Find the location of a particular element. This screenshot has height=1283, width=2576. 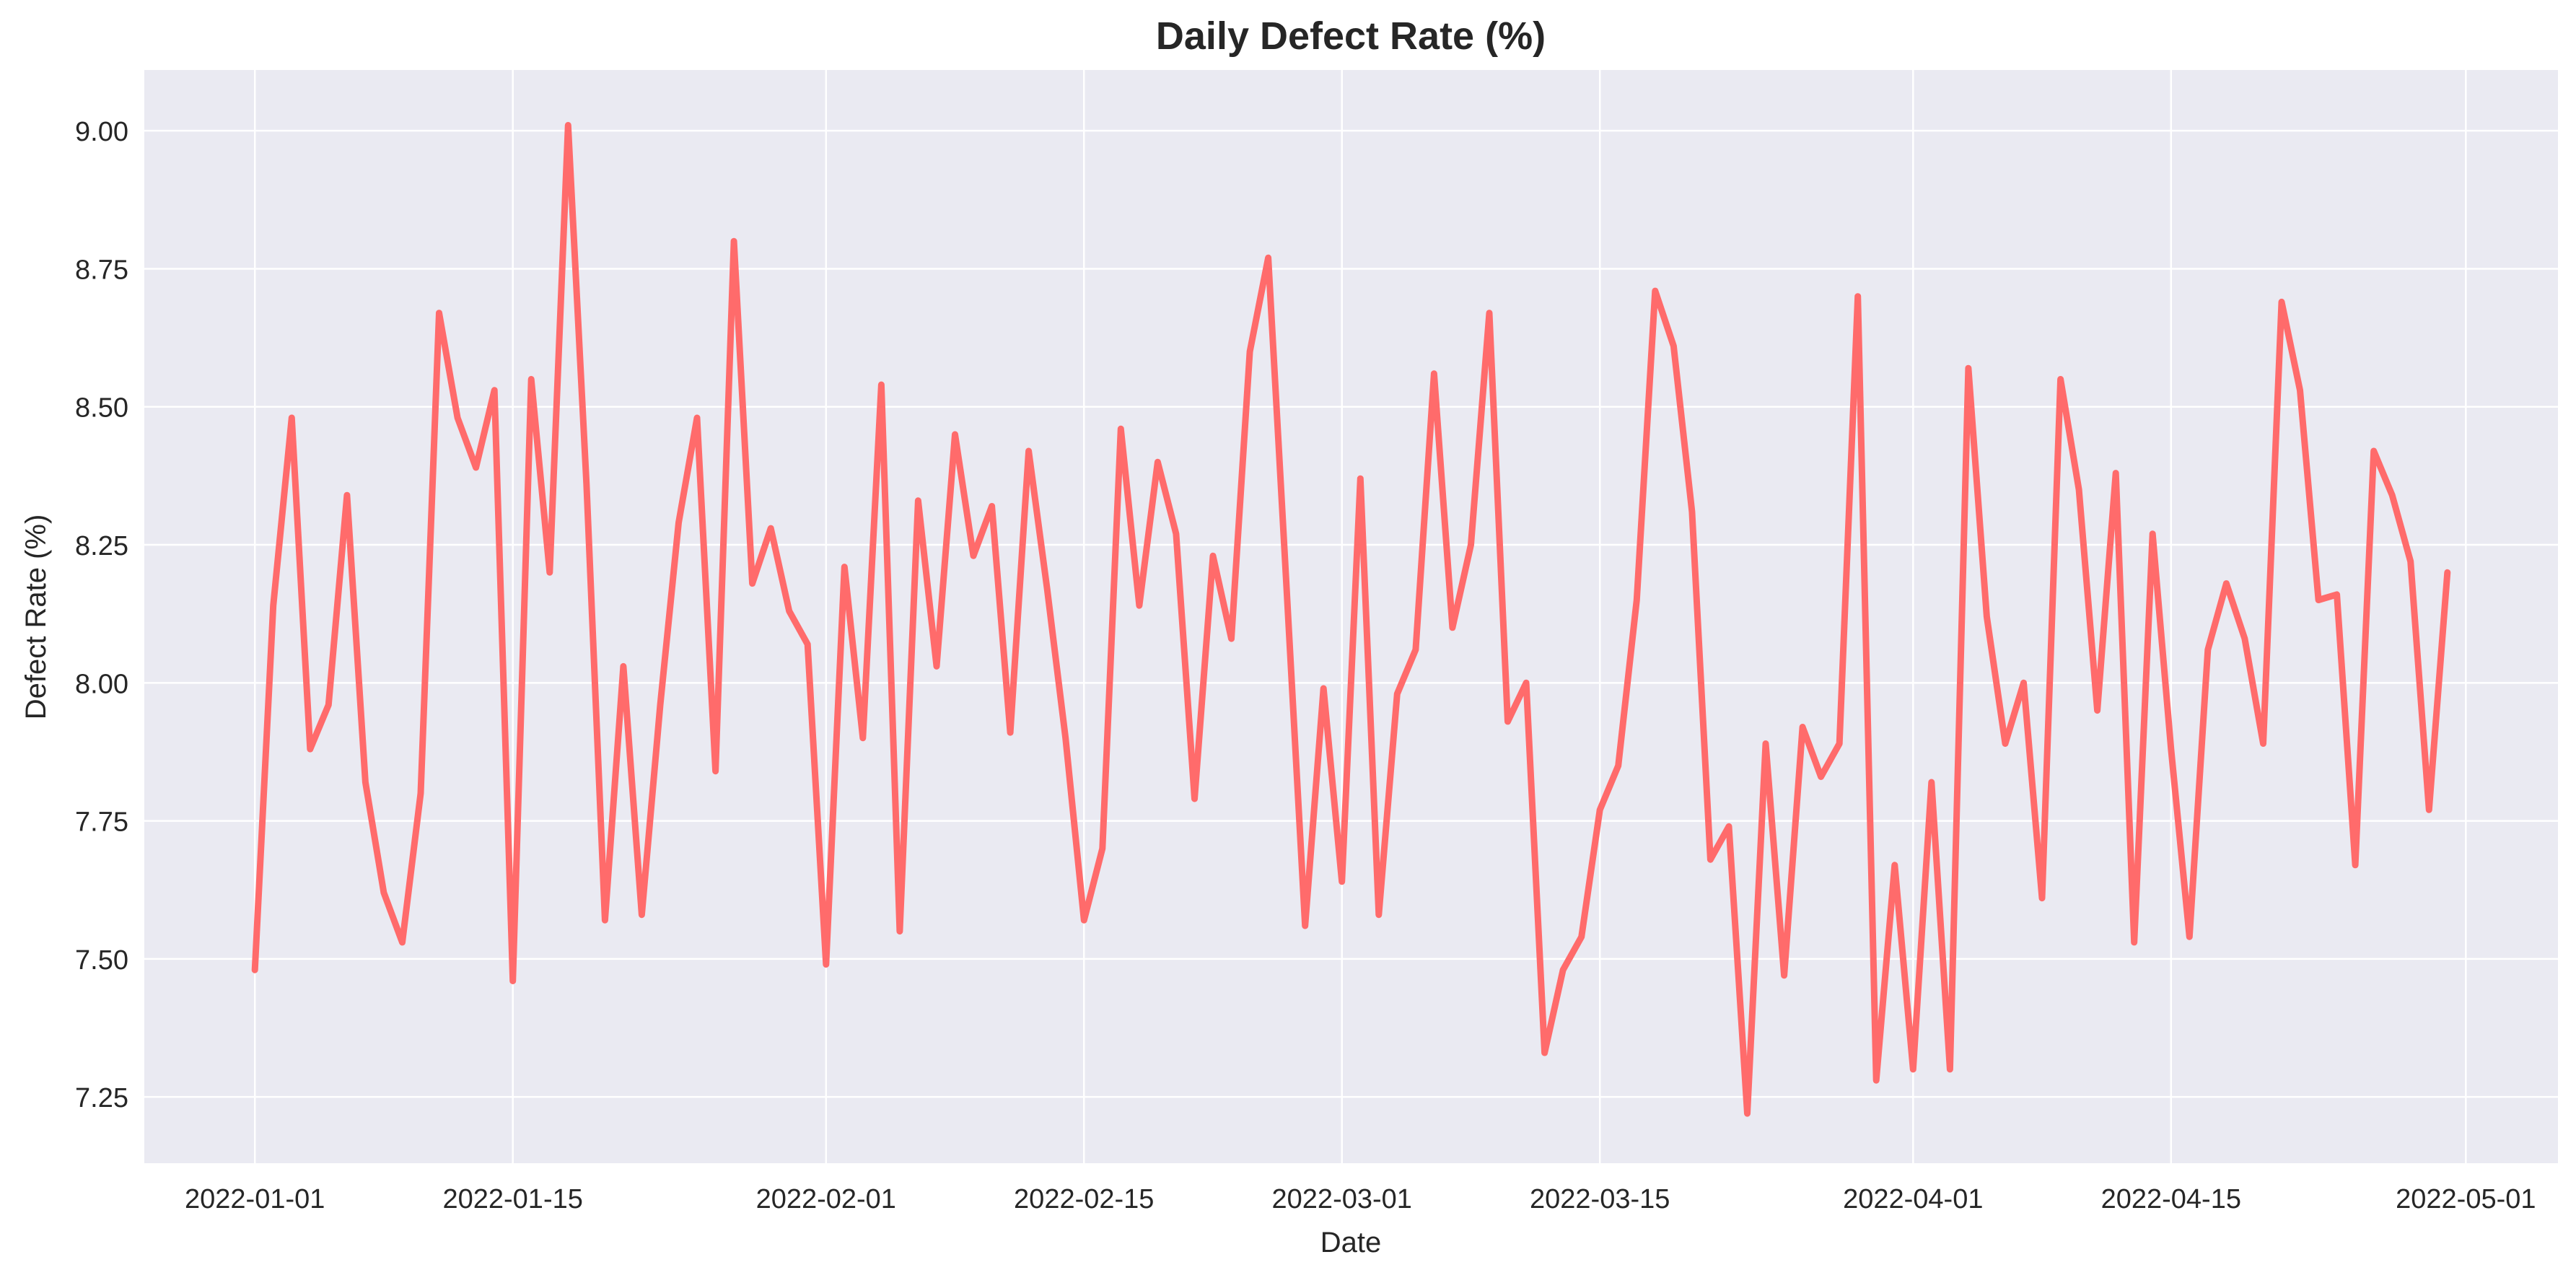

y-tick-label: 7.75 is located at coordinates (101, 823).